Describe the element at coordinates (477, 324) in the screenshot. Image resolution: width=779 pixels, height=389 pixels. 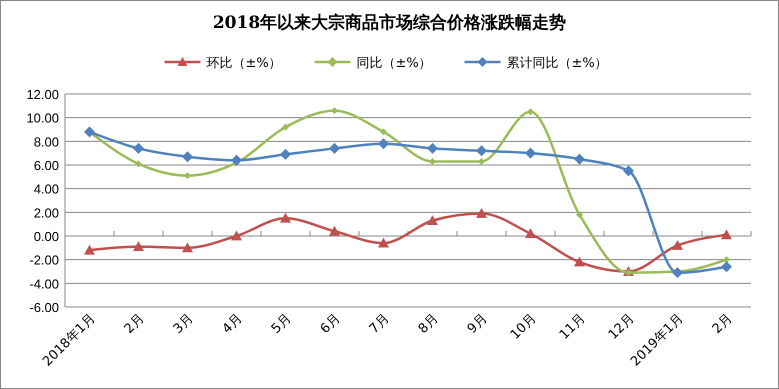
I see `x-tick-label: 9月` at that location.